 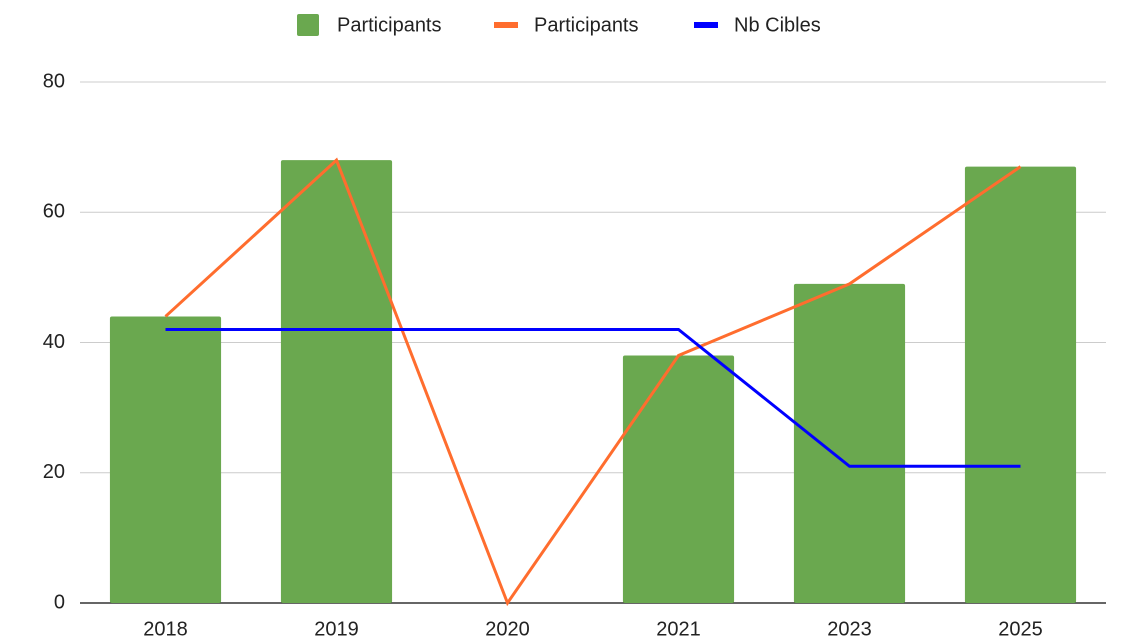 What do you see at coordinates (336, 629) in the screenshot?
I see `x-tick-label: 2019` at bounding box center [336, 629].